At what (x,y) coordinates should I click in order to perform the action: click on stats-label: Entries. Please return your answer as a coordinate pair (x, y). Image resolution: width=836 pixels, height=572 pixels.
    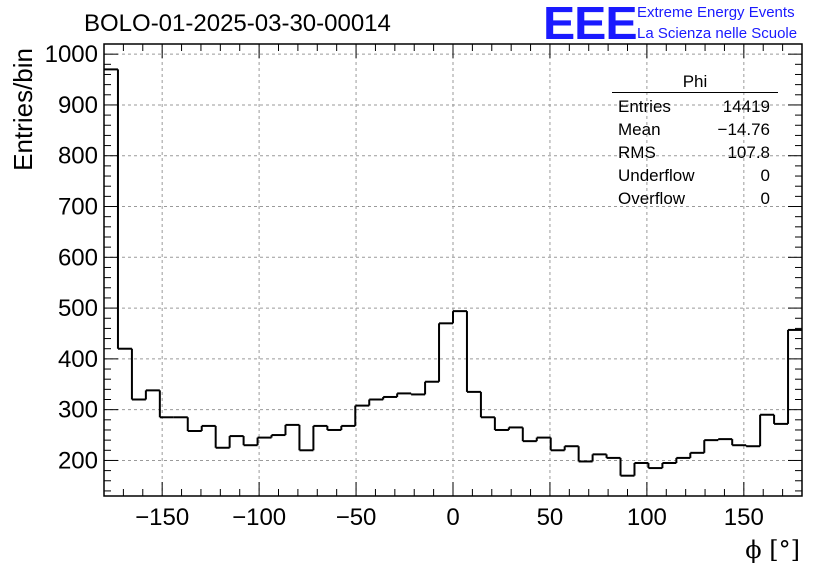
    Looking at the image, I should click on (644, 106).